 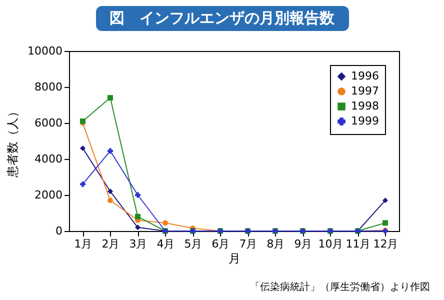 What do you see at coordinates (365, 76) in the screenshot?
I see `legend-label: 1996` at bounding box center [365, 76].